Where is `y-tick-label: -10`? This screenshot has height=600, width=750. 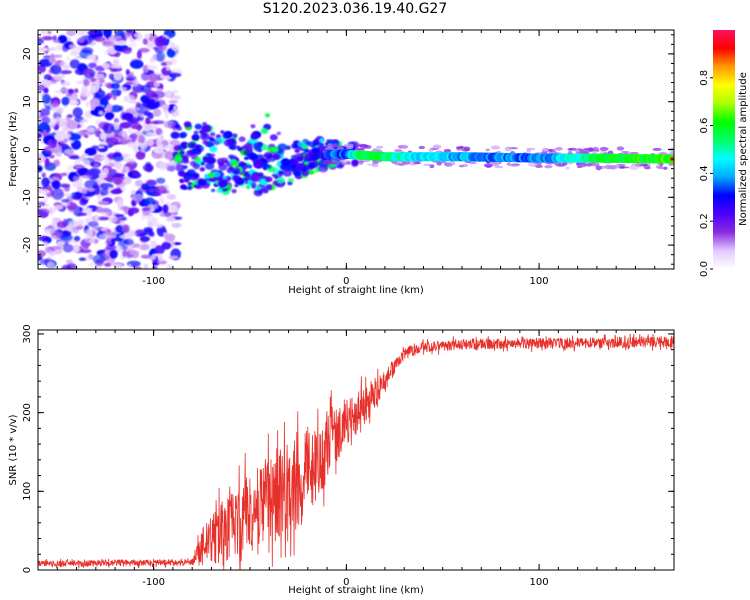
y-tick-label: -10 is located at coordinates (27, 197).